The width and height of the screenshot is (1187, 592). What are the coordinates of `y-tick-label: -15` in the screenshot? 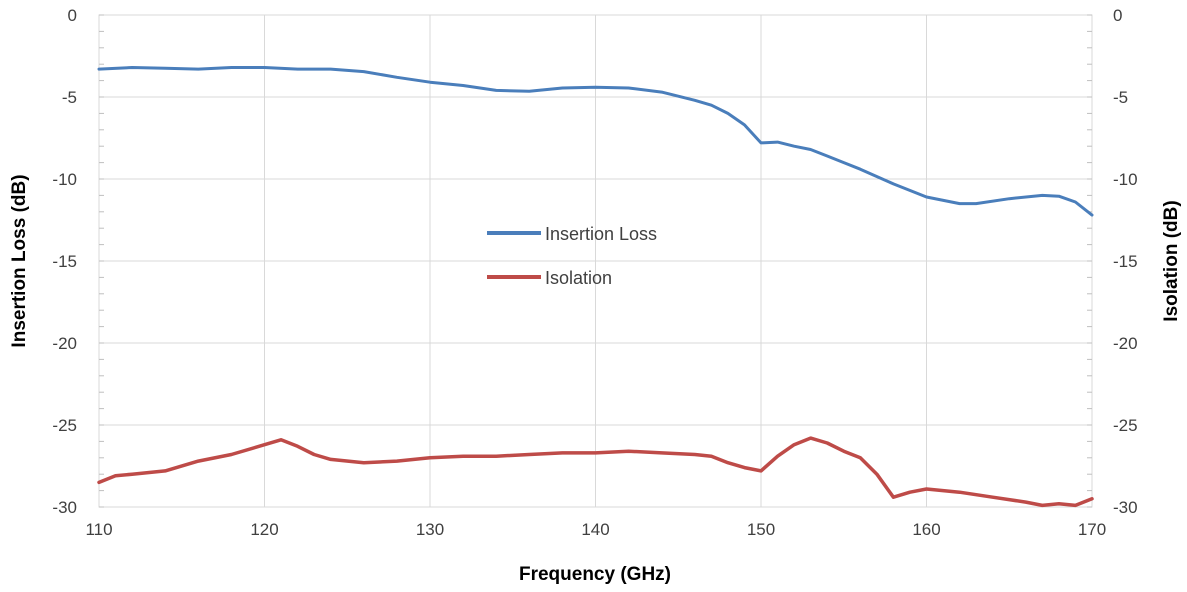 It's located at (64, 261).